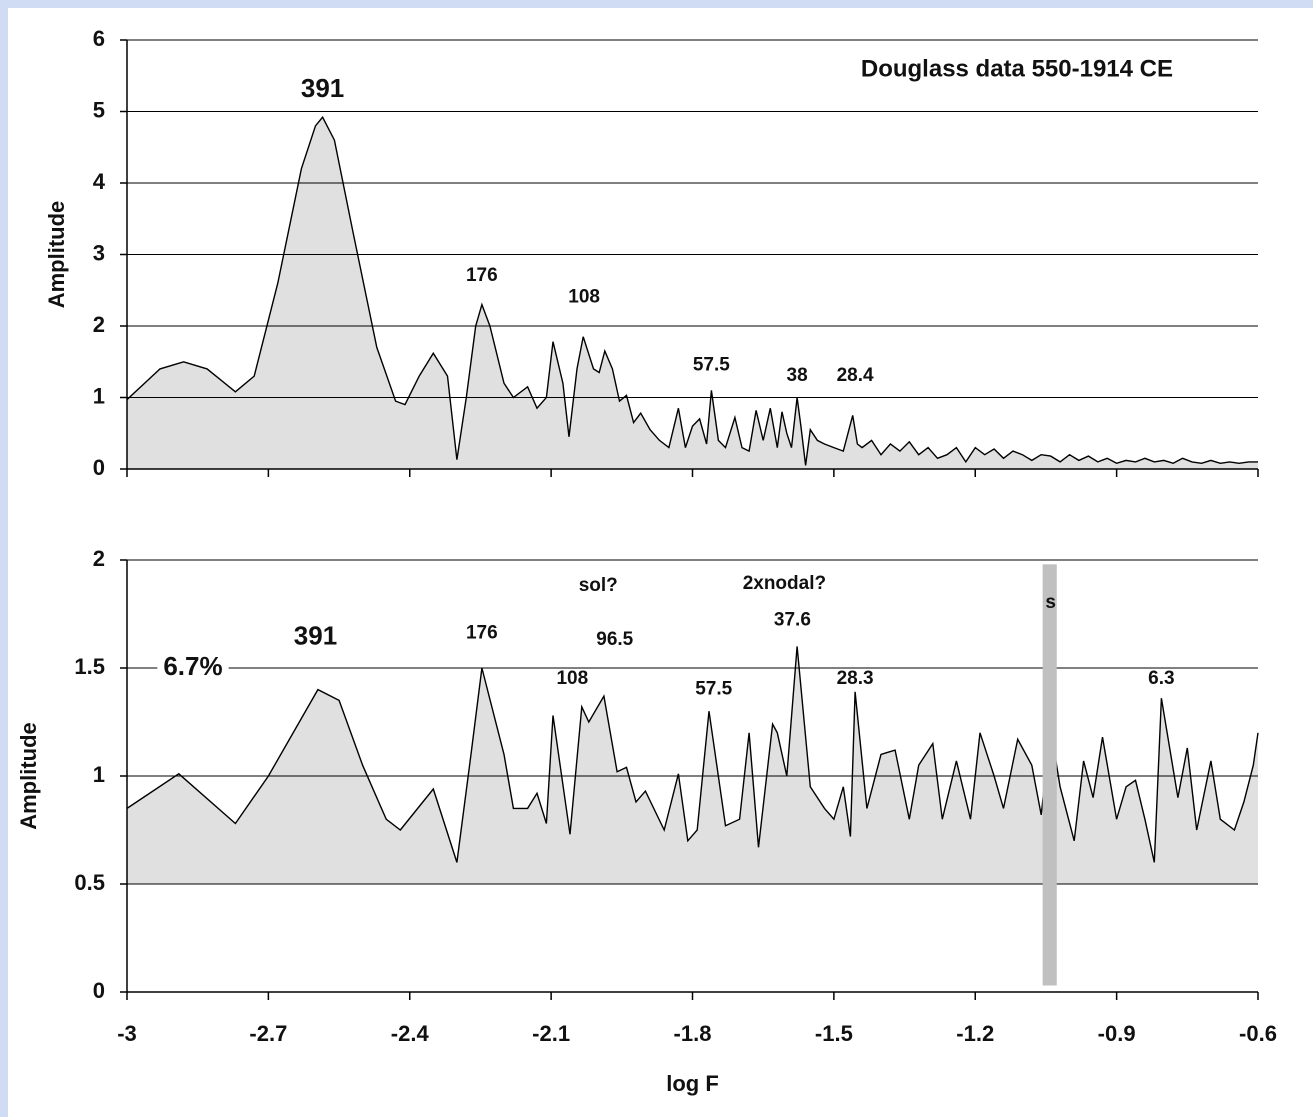  I want to click on y-tick-label: 3, so click(99, 252).